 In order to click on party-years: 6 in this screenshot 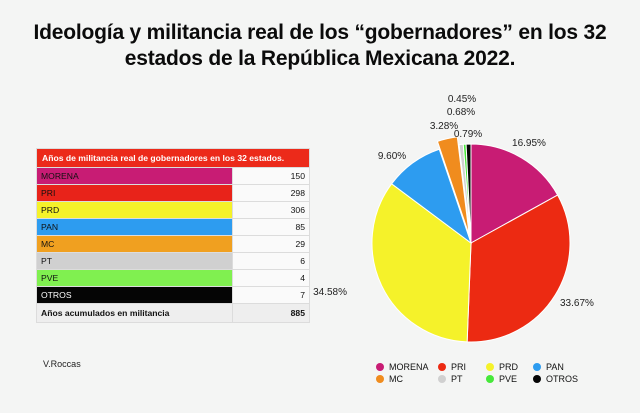, I will do `click(271, 261)`.